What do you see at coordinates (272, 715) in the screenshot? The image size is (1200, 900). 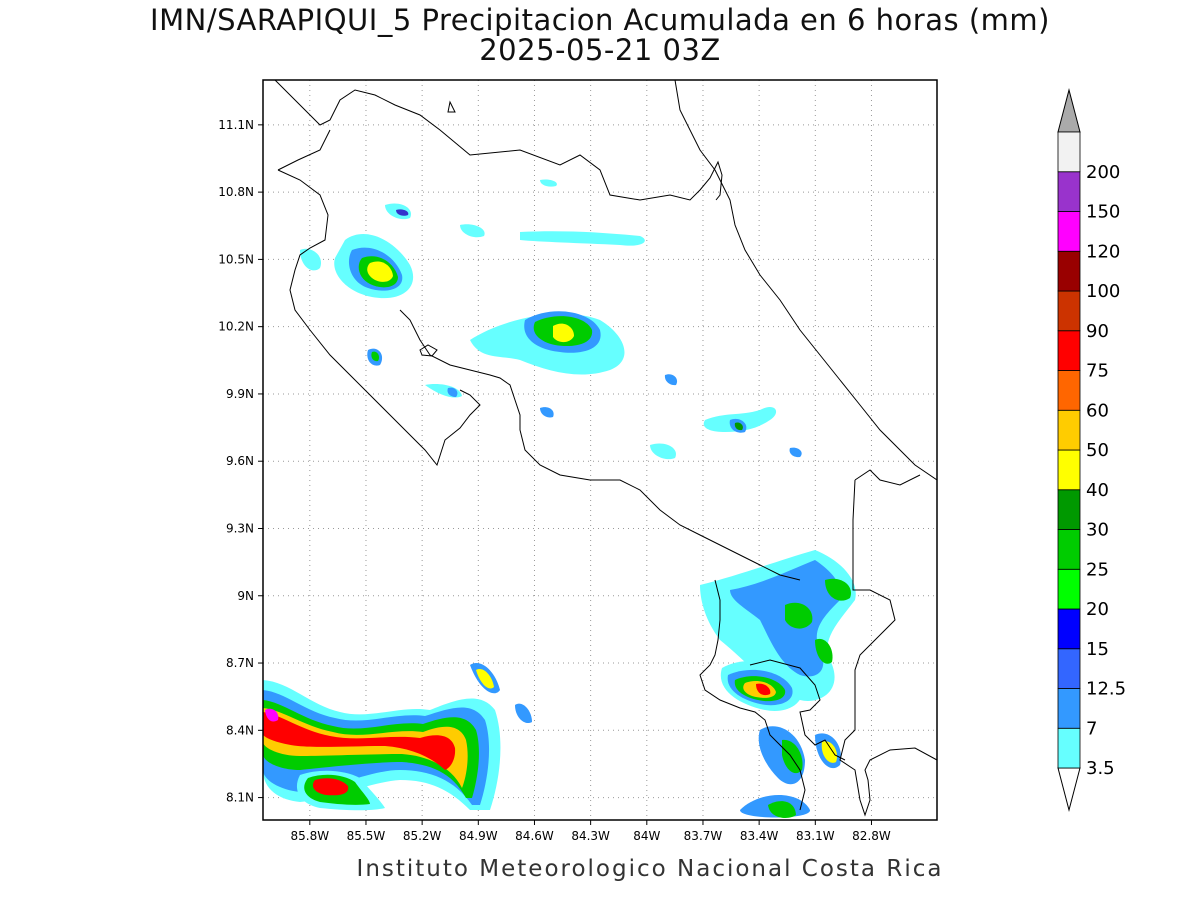 I see `precip-area-offshore-peak` at bounding box center [272, 715].